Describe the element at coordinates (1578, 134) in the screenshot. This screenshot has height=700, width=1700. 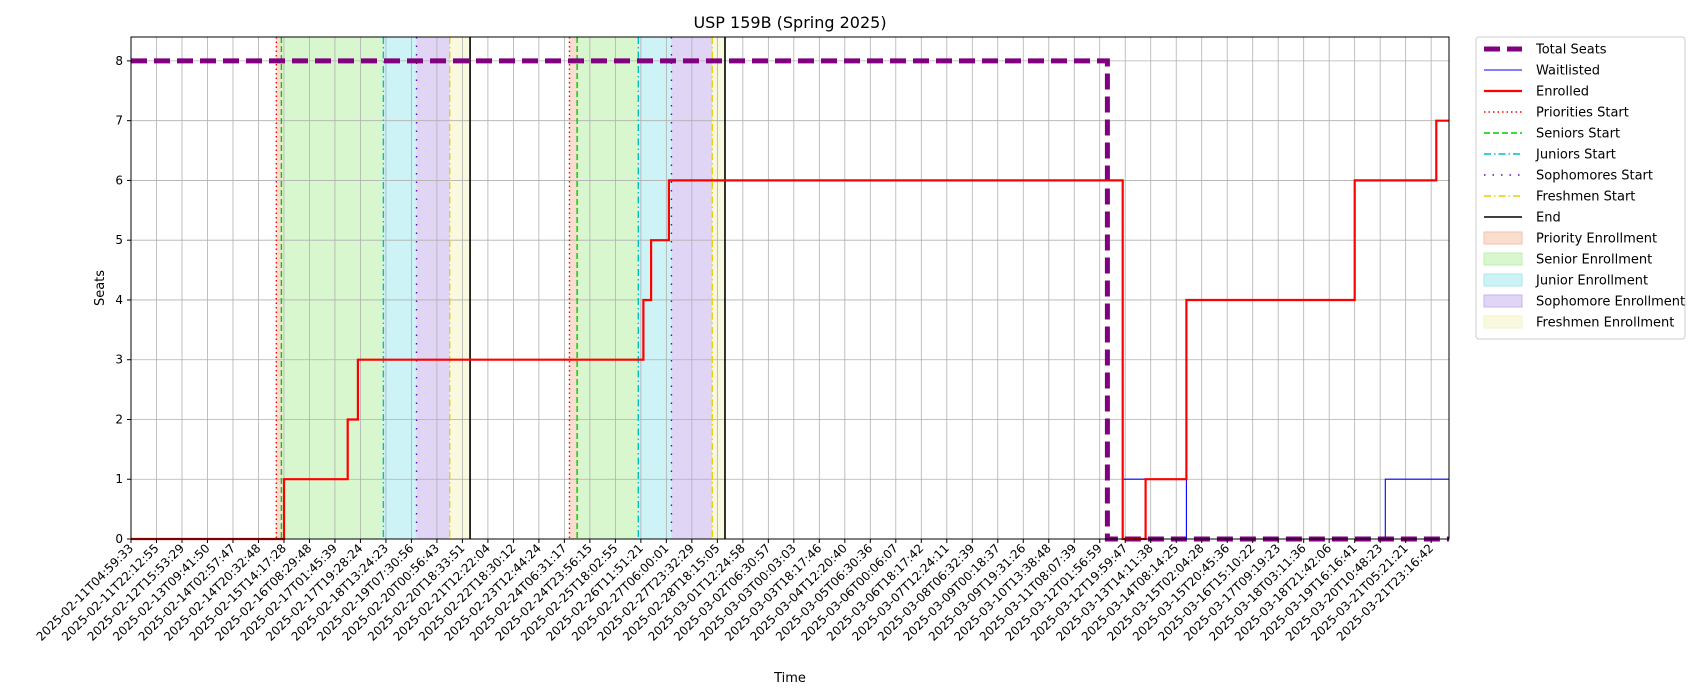
I see `legend-label-seniors-start: Seniors Start` at that location.